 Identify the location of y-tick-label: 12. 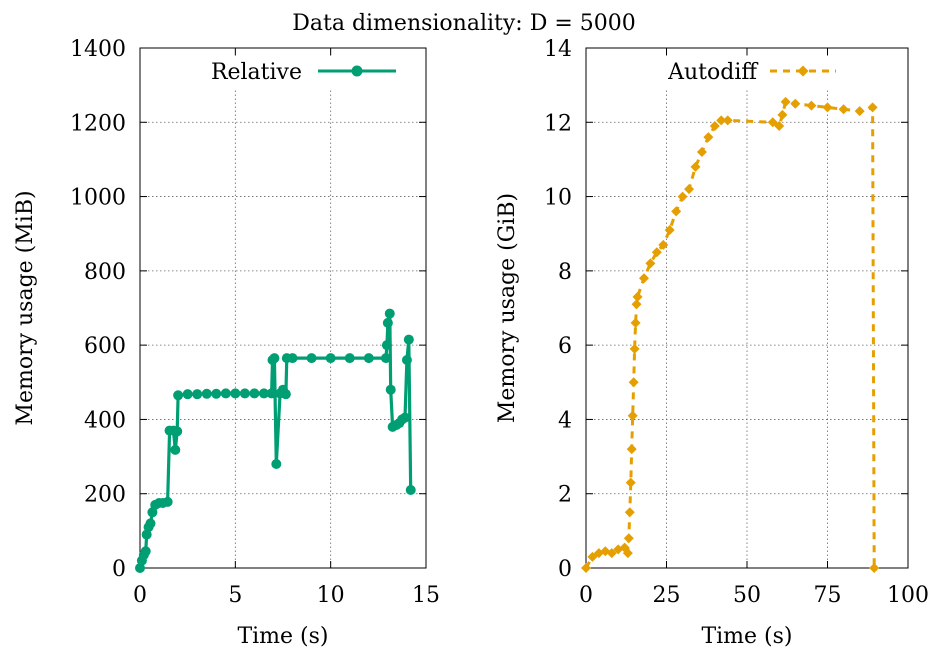
(558, 123).